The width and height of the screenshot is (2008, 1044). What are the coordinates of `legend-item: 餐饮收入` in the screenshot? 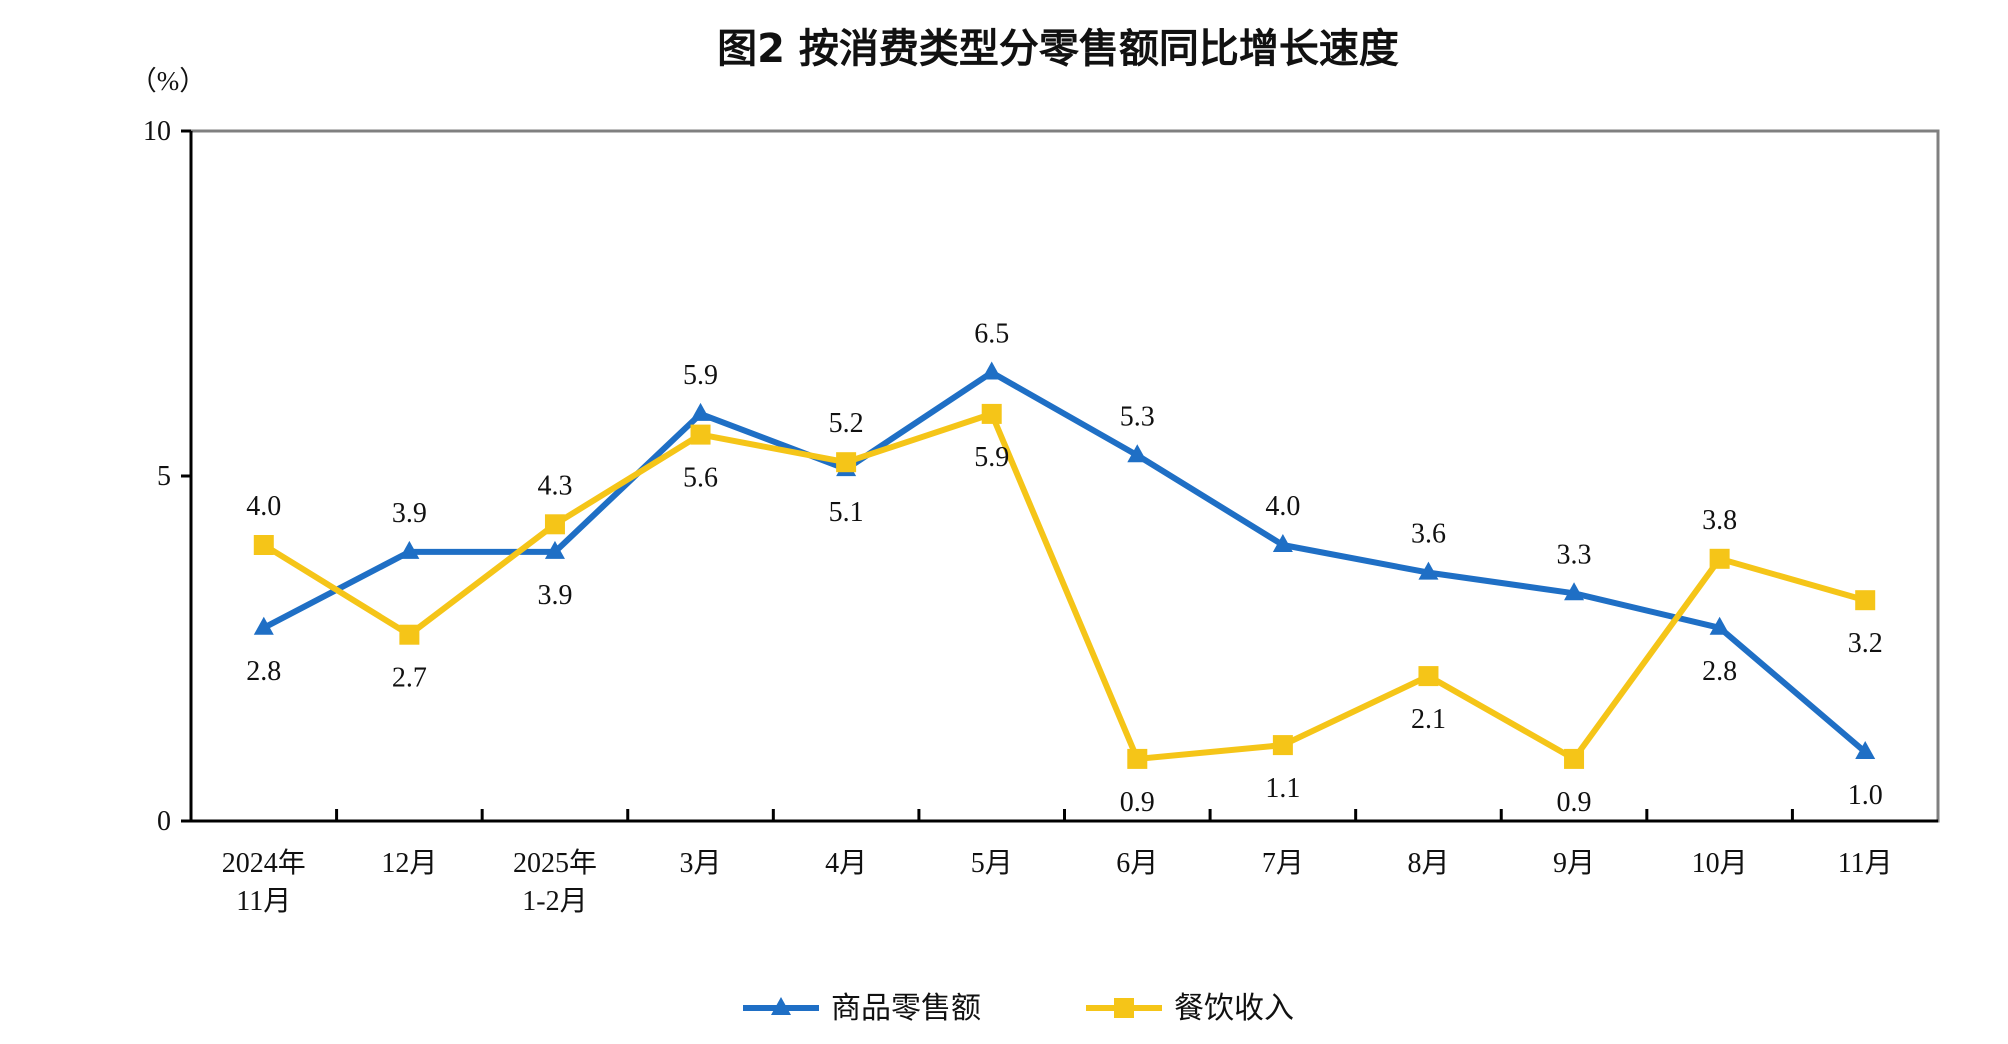 It's located at (1190, 1008).